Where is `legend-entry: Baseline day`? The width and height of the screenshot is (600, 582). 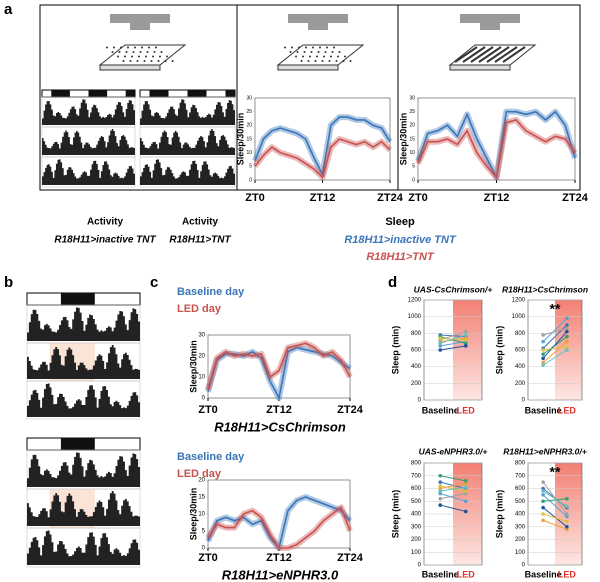 legend-entry: Baseline day is located at coordinates (211, 457).